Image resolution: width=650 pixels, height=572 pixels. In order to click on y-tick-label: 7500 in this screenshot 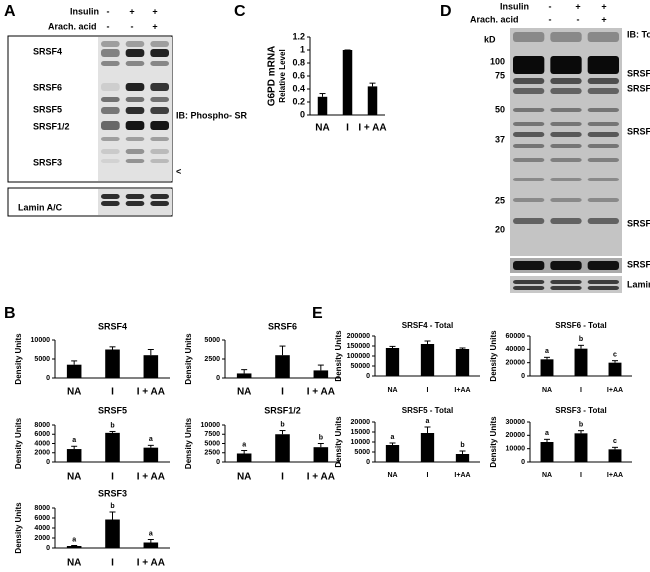, I will do `click(212, 434)`.